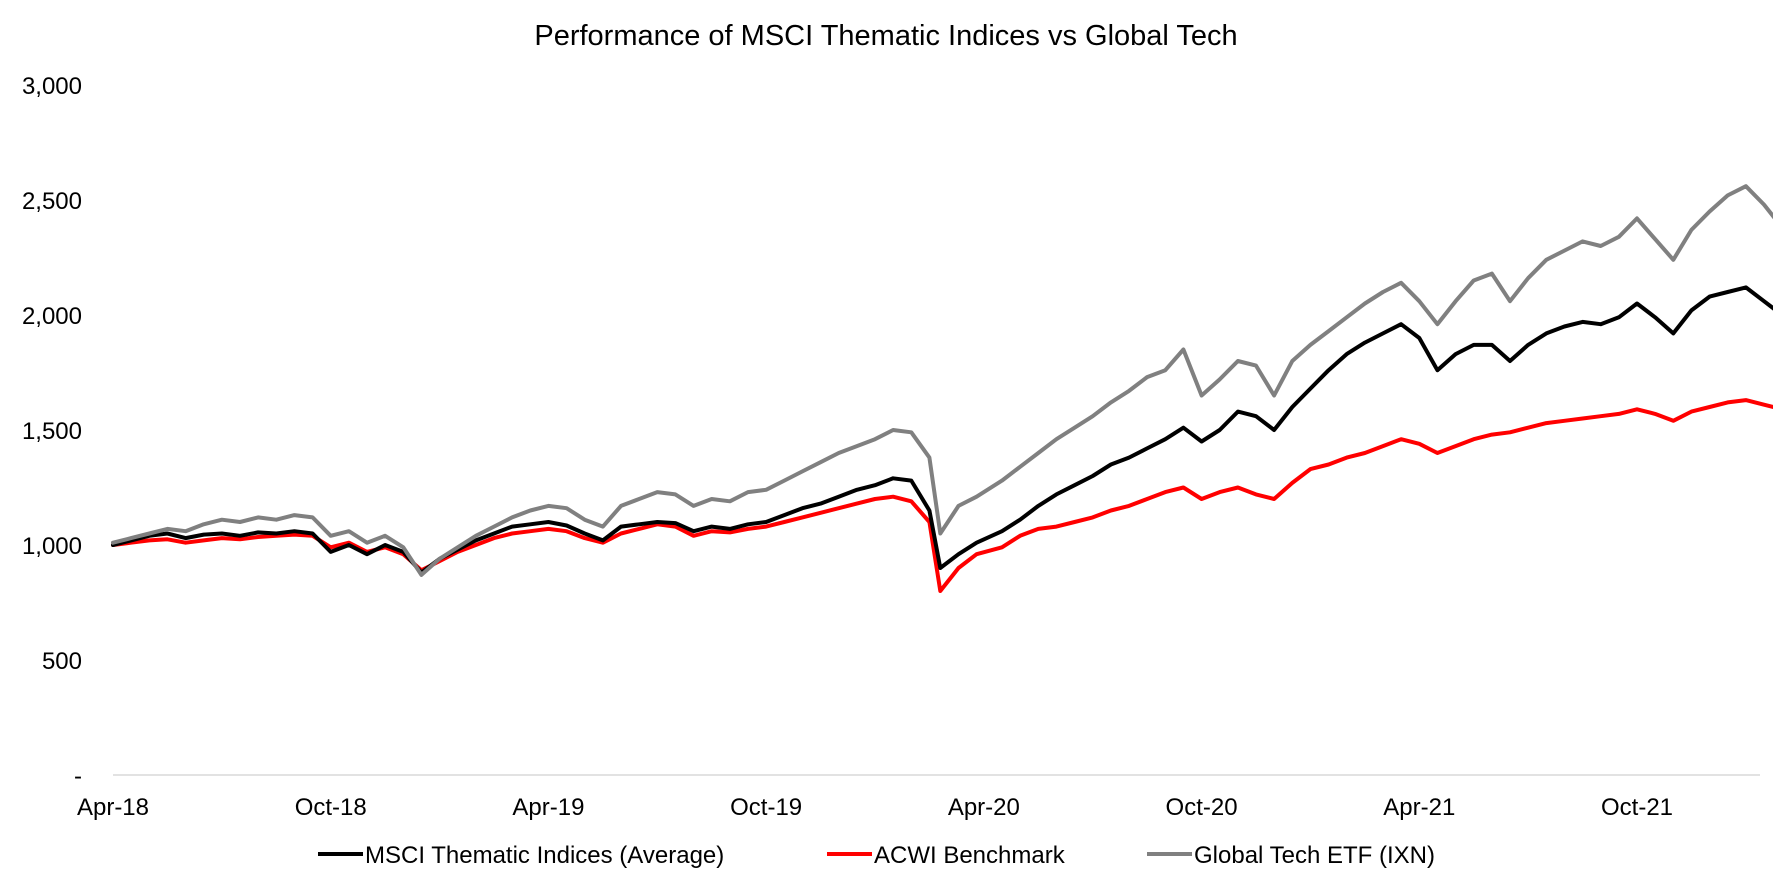  I want to click on y-tick-label: 500, so click(62, 661).